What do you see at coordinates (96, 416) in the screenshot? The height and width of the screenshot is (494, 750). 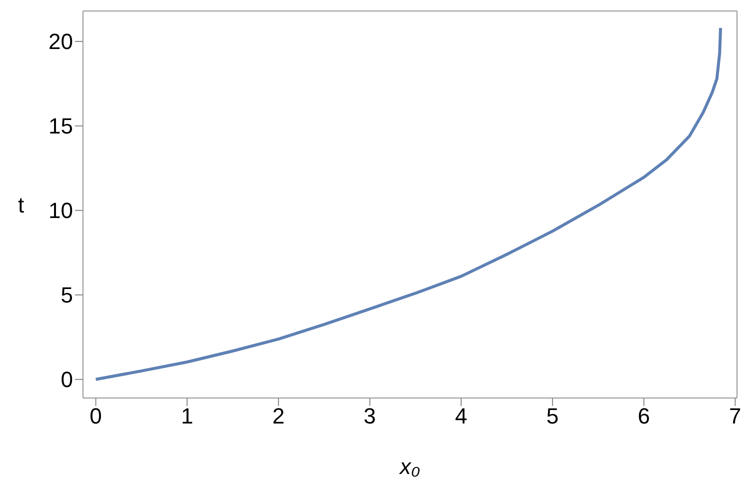 I see `x-tick-label: 0` at bounding box center [96, 416].